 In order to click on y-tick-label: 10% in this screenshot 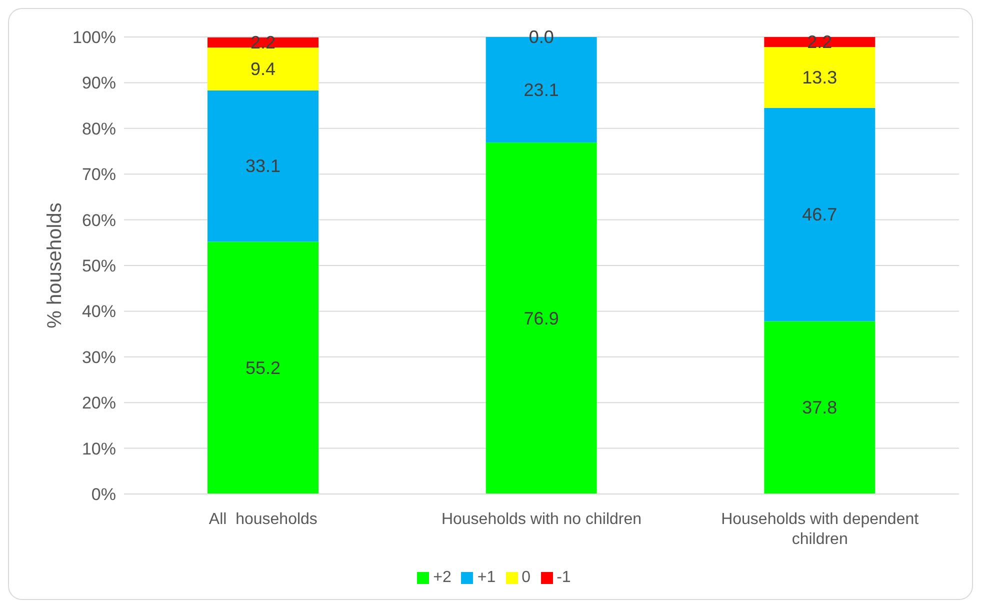, I will do `click(99, 448)`.